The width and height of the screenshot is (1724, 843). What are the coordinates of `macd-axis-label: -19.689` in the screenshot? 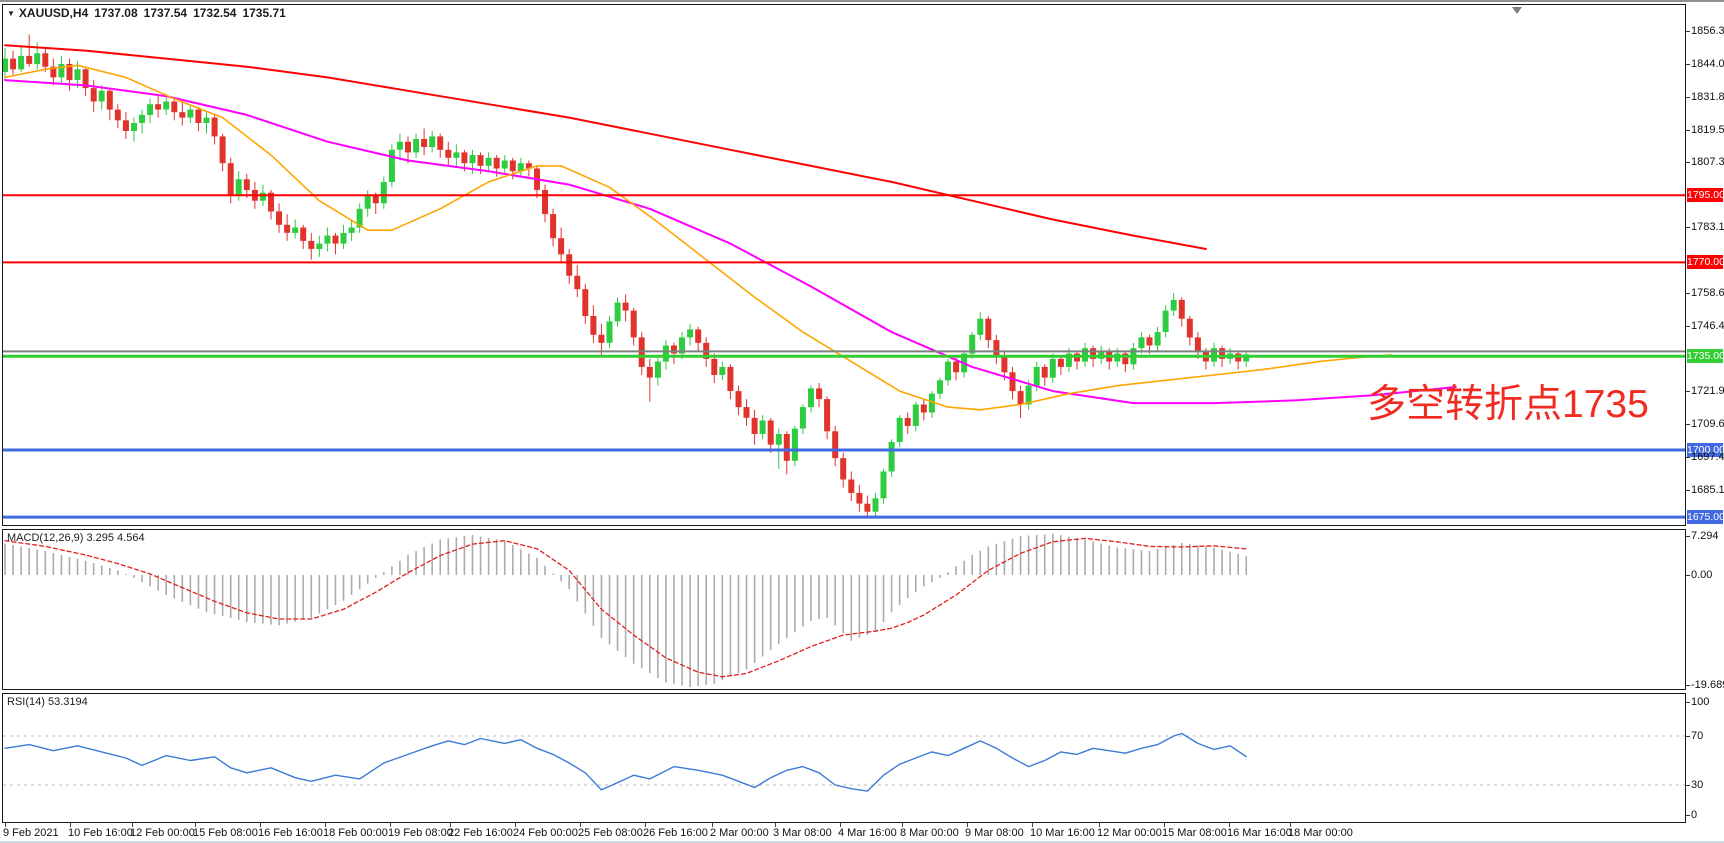 It's located at (1707, 685).